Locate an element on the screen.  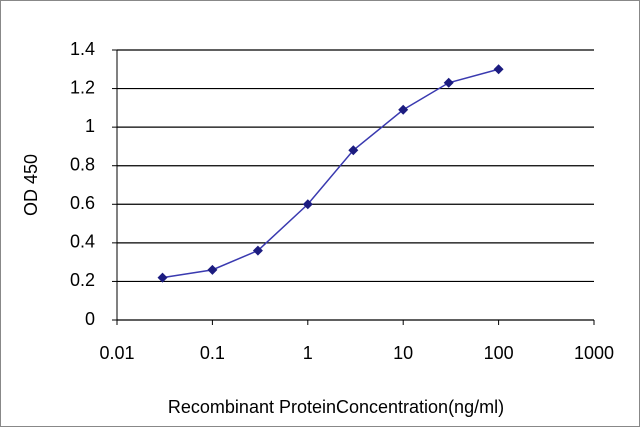
x-tick-label: 10 is located at coordinates (403, 353).